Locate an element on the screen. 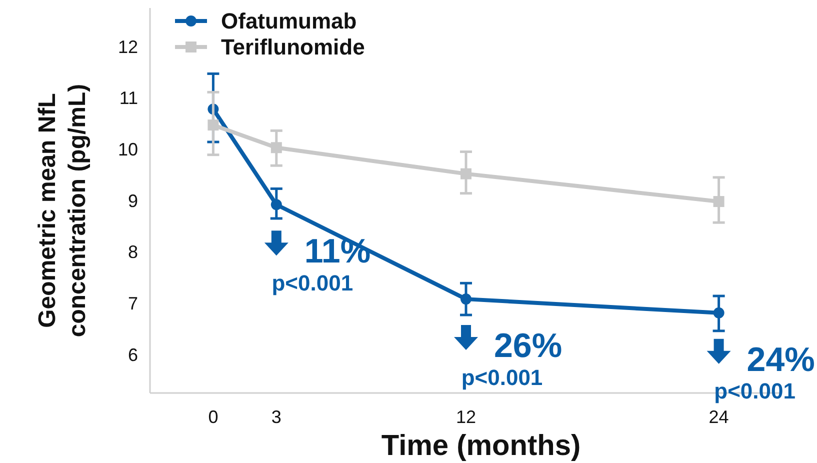 The width and height of the screenshot is (817, 463). x-tick-label: 12 is located at coordinates (466, 417).